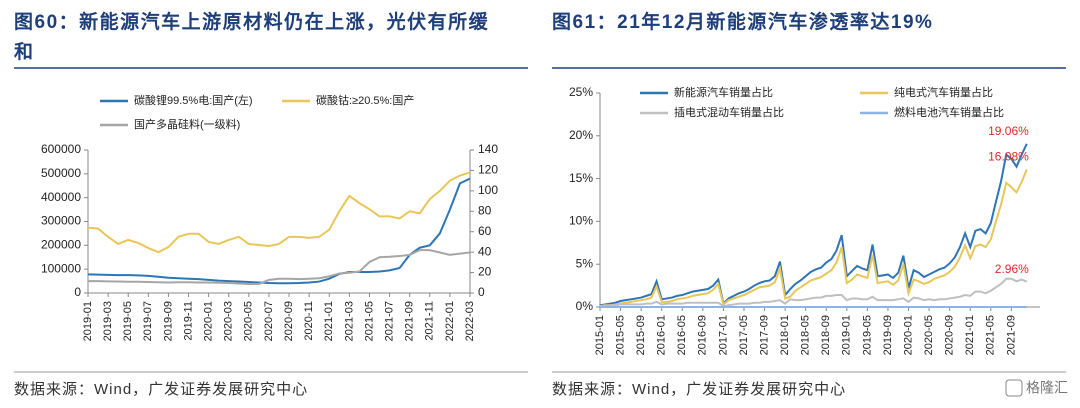 Image resolution: width=1080 pixels, height=408 pixels. What do you see at coordinates (365, 100) in the screenshot?
I see `legend-label: 碳酸钴:≥20.5%:国产` at bounding box center [365, 100].